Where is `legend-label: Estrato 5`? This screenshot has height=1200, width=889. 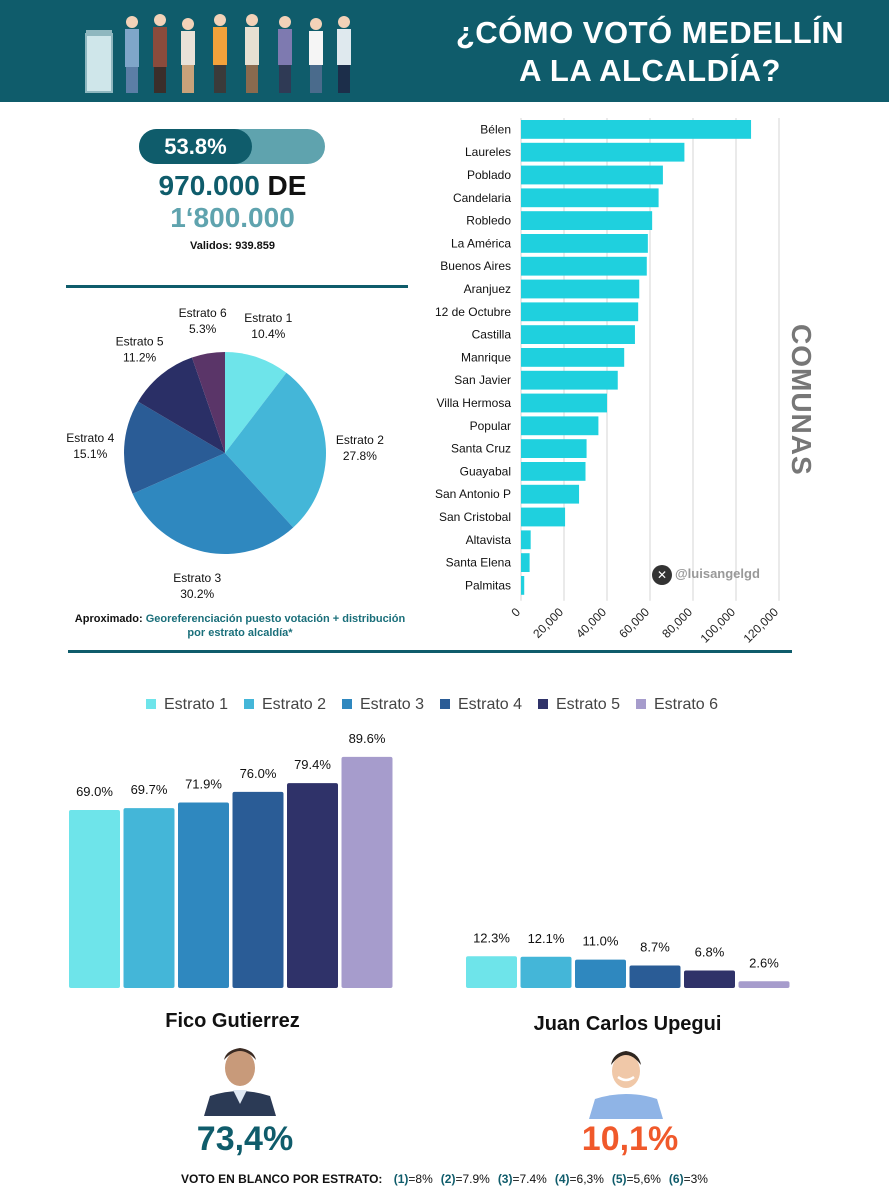 legend-label: Estrato 5 is located at coordinates (588, 704).